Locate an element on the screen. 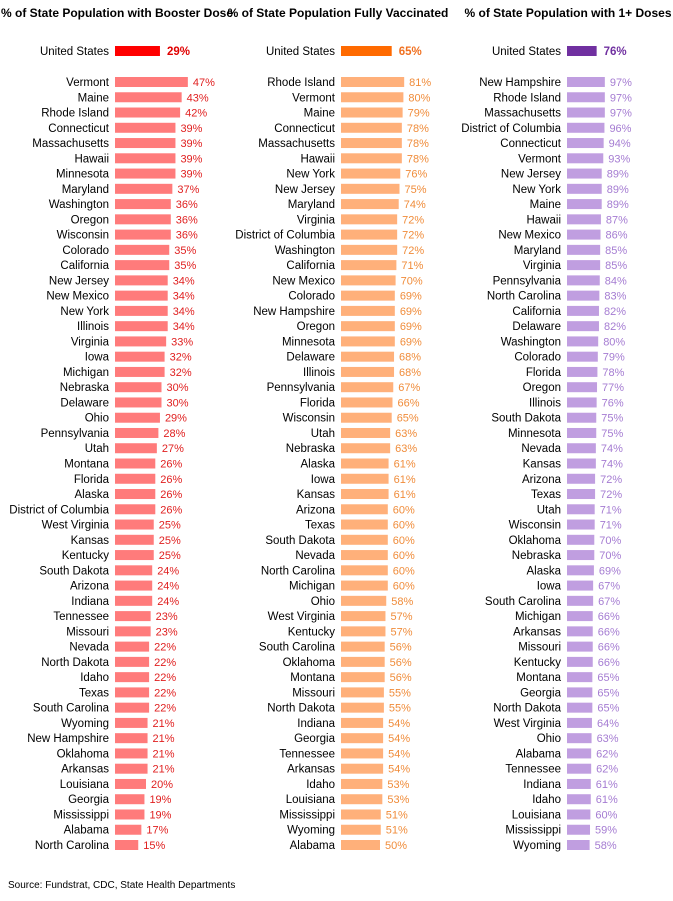 This screenshot has height=901, width=673. chart-1-value-wyoming: 21% is located at coordinates (164, 724).